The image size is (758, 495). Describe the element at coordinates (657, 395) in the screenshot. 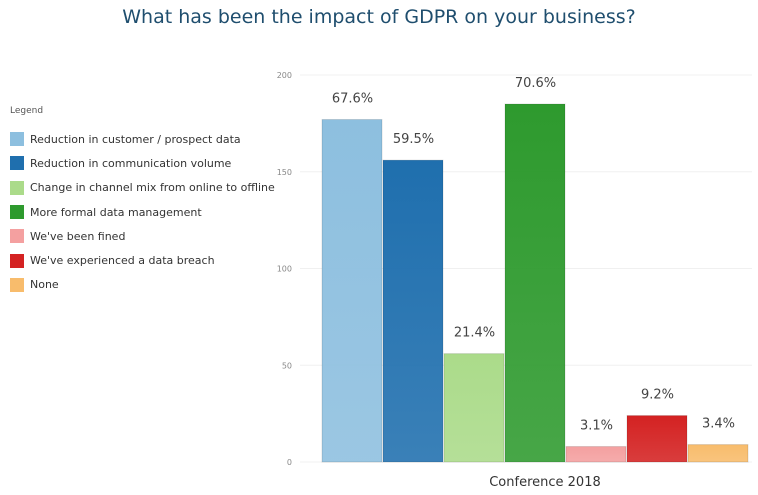

I see `data-label: 9.2%` at that location.